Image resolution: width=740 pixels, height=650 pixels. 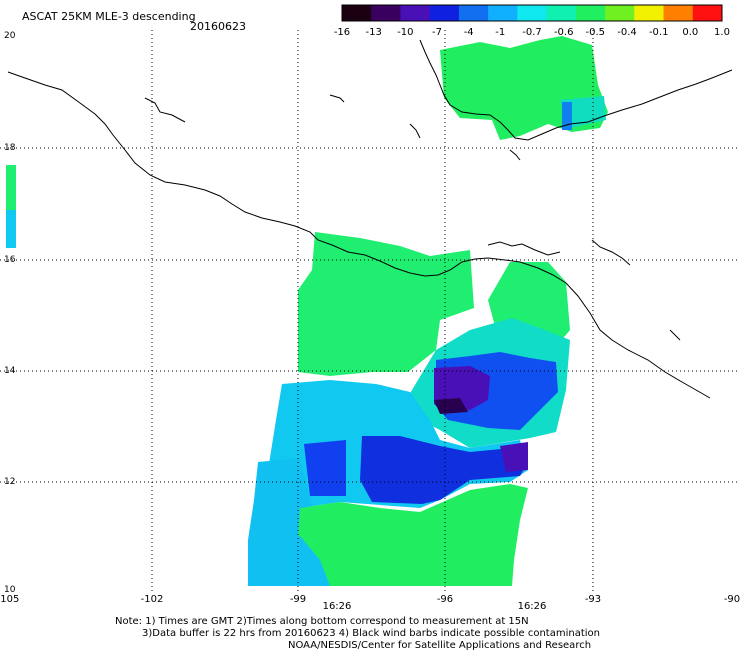 I want to click on coastline-guatemala-lakes, so click(x=611, y=252).